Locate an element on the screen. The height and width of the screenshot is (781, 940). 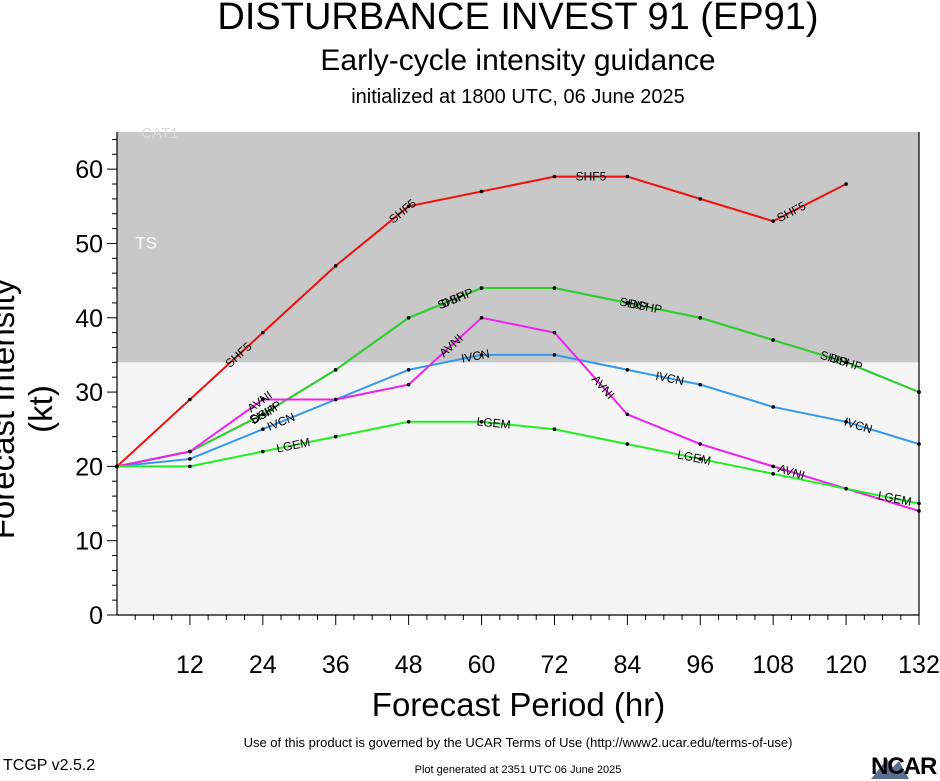
x-tick-label: 108 is located at coordinates (773, 665).